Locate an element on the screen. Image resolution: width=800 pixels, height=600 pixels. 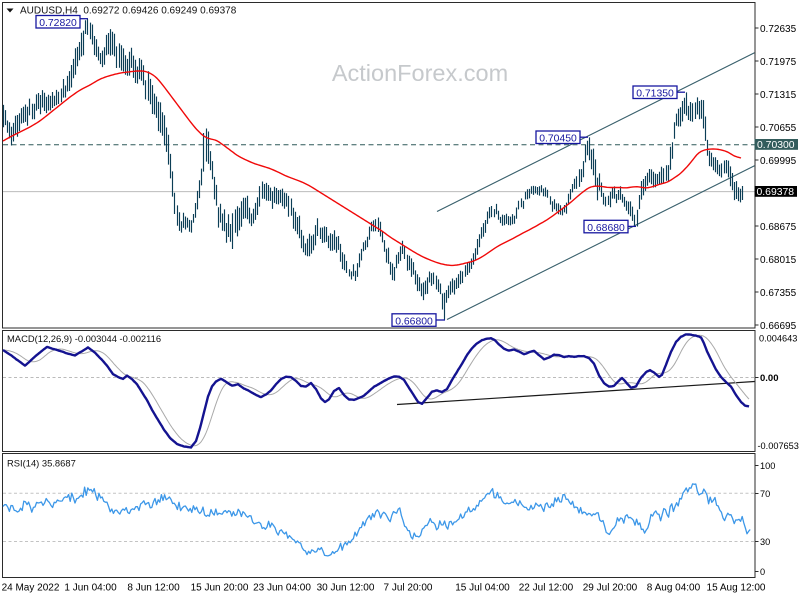
svg-text: 0.69995 is located at coordinates (778, 161).